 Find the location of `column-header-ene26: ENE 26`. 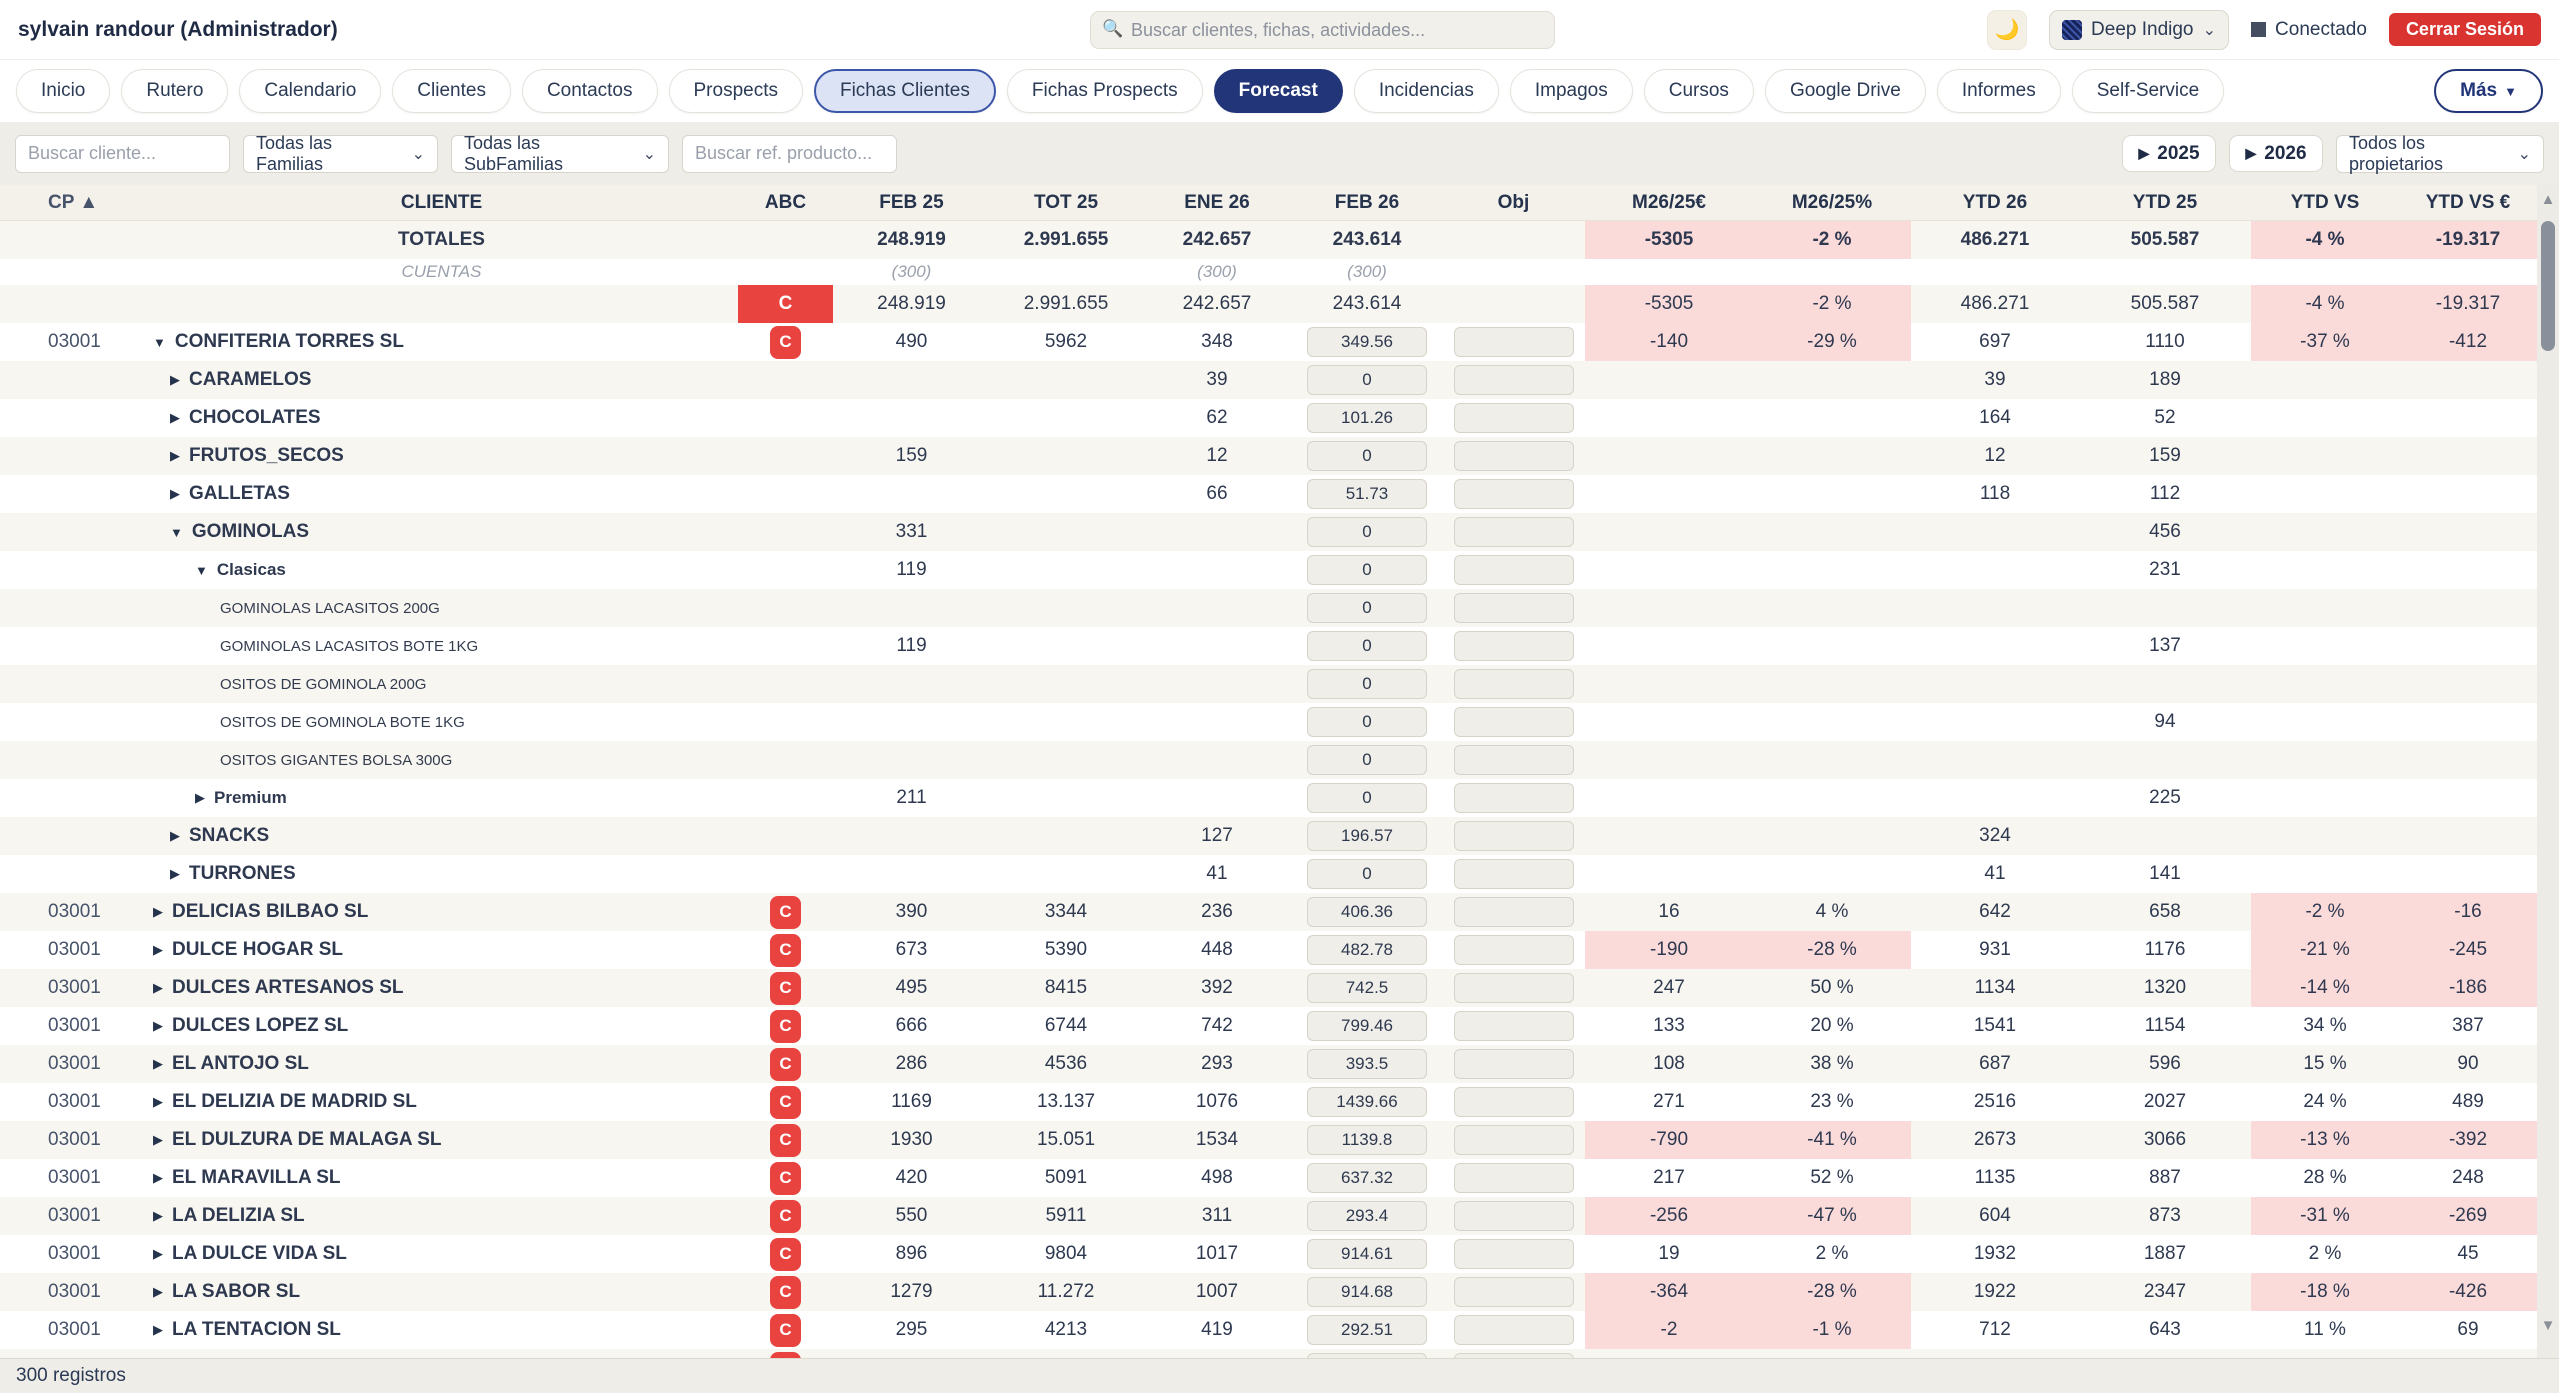

column-header-ene26: ENE 26 is located at coordinates (1217, 202).